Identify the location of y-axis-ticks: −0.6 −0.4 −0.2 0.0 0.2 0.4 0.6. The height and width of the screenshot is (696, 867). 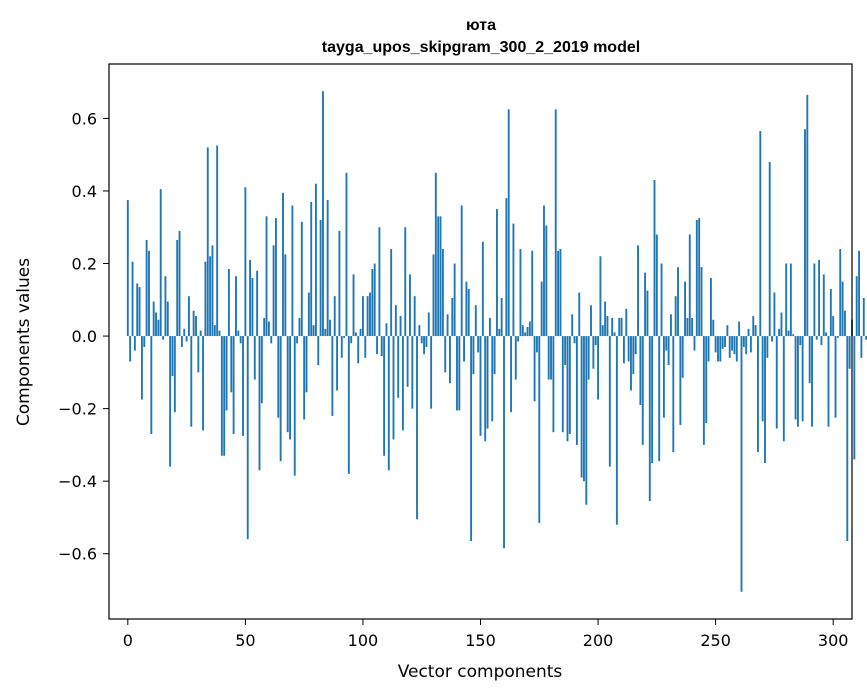
(83, 336).